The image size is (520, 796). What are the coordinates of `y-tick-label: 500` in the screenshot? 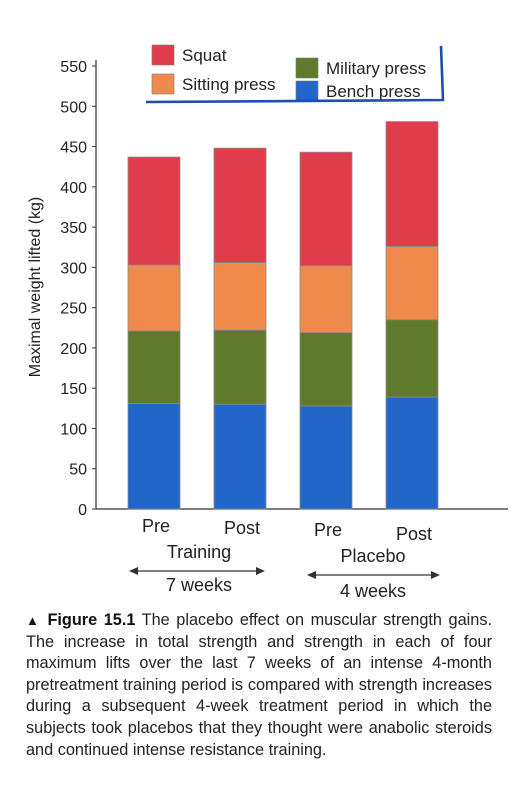 It's located at (73, 107).